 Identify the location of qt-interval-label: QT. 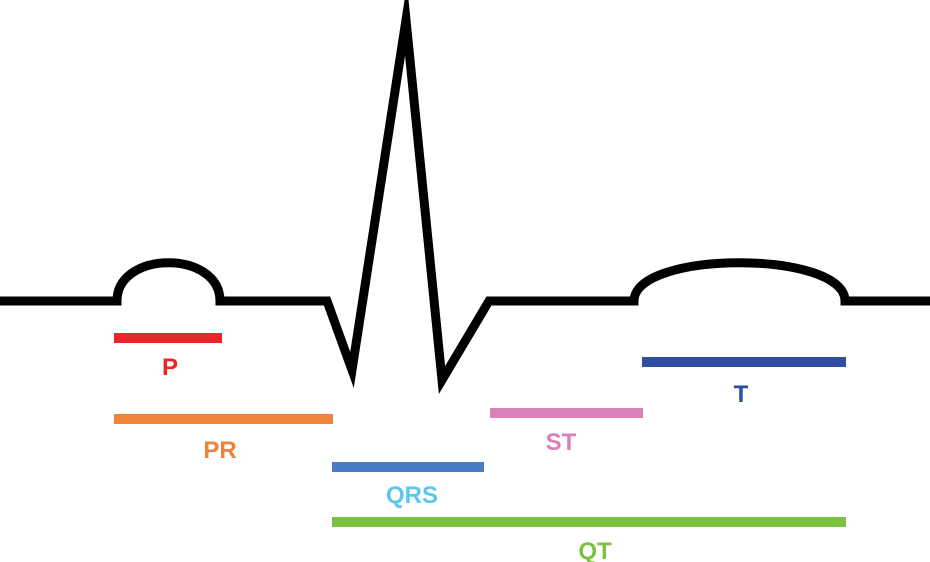
(595, 550).